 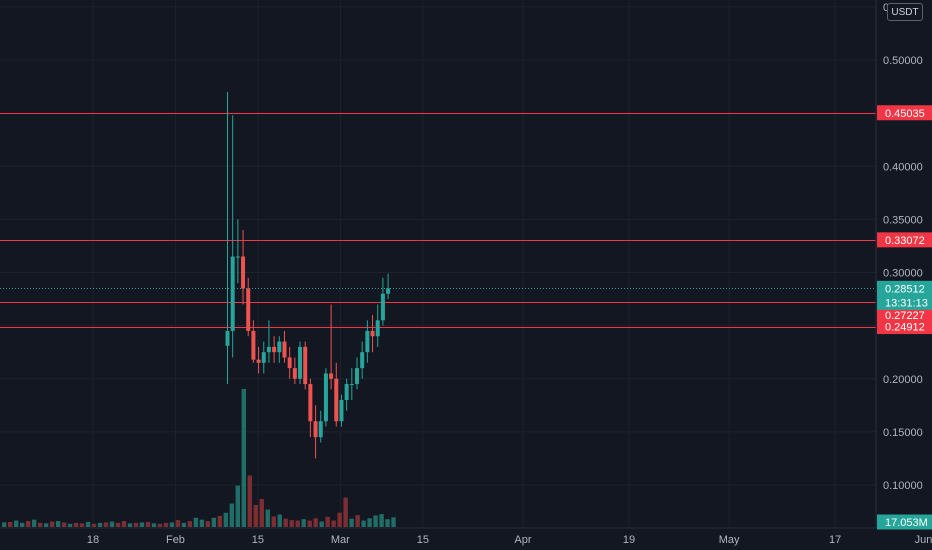 I want to click on level-price-tag: 0.45035, so click(x=905, y=114).